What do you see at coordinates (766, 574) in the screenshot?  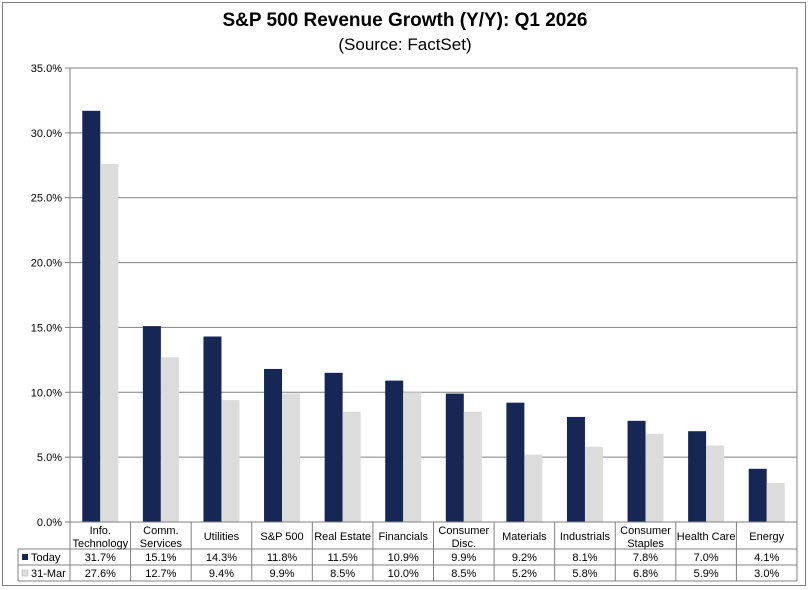 I see `data-label: 3.0%` at bounding box center [766, 574].